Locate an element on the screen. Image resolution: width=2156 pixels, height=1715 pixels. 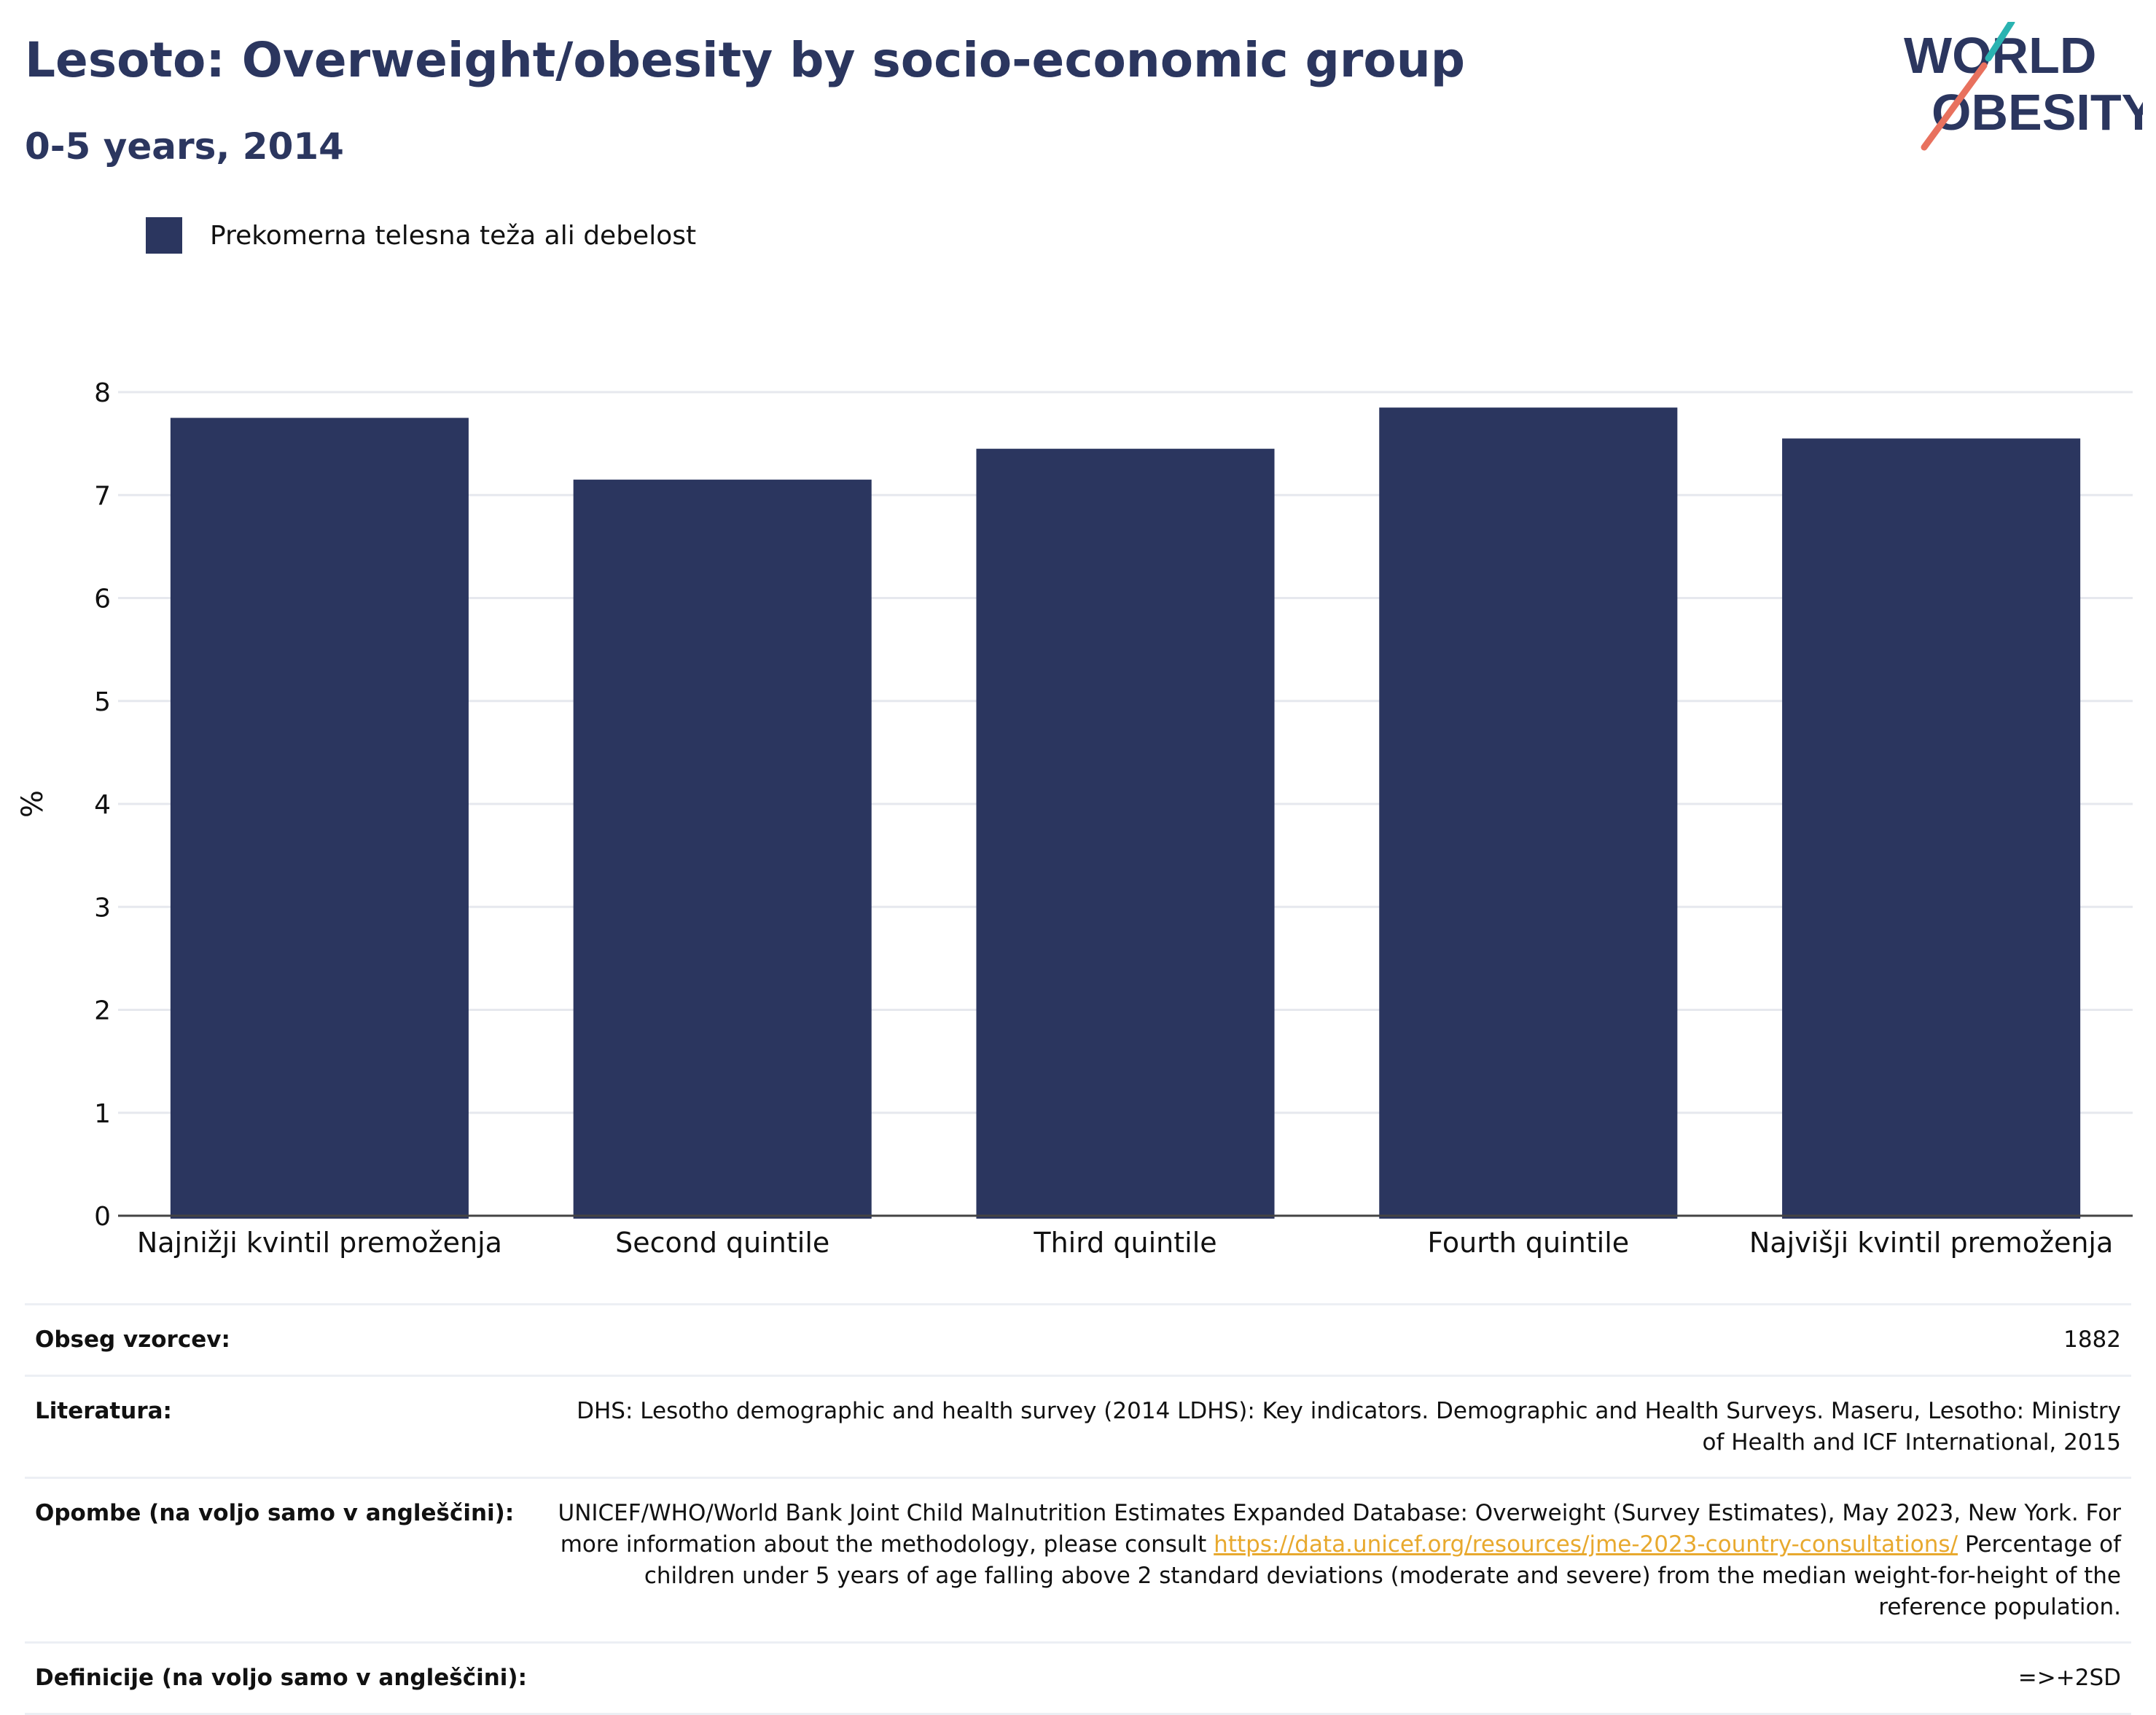
sample-size-value: 1882 is located at coordinates (2092, 1340).